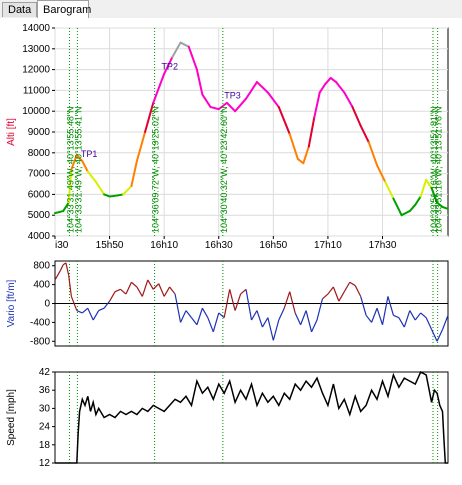  I want to click on altitude-ytick-label: 9000, so click(39, 132).